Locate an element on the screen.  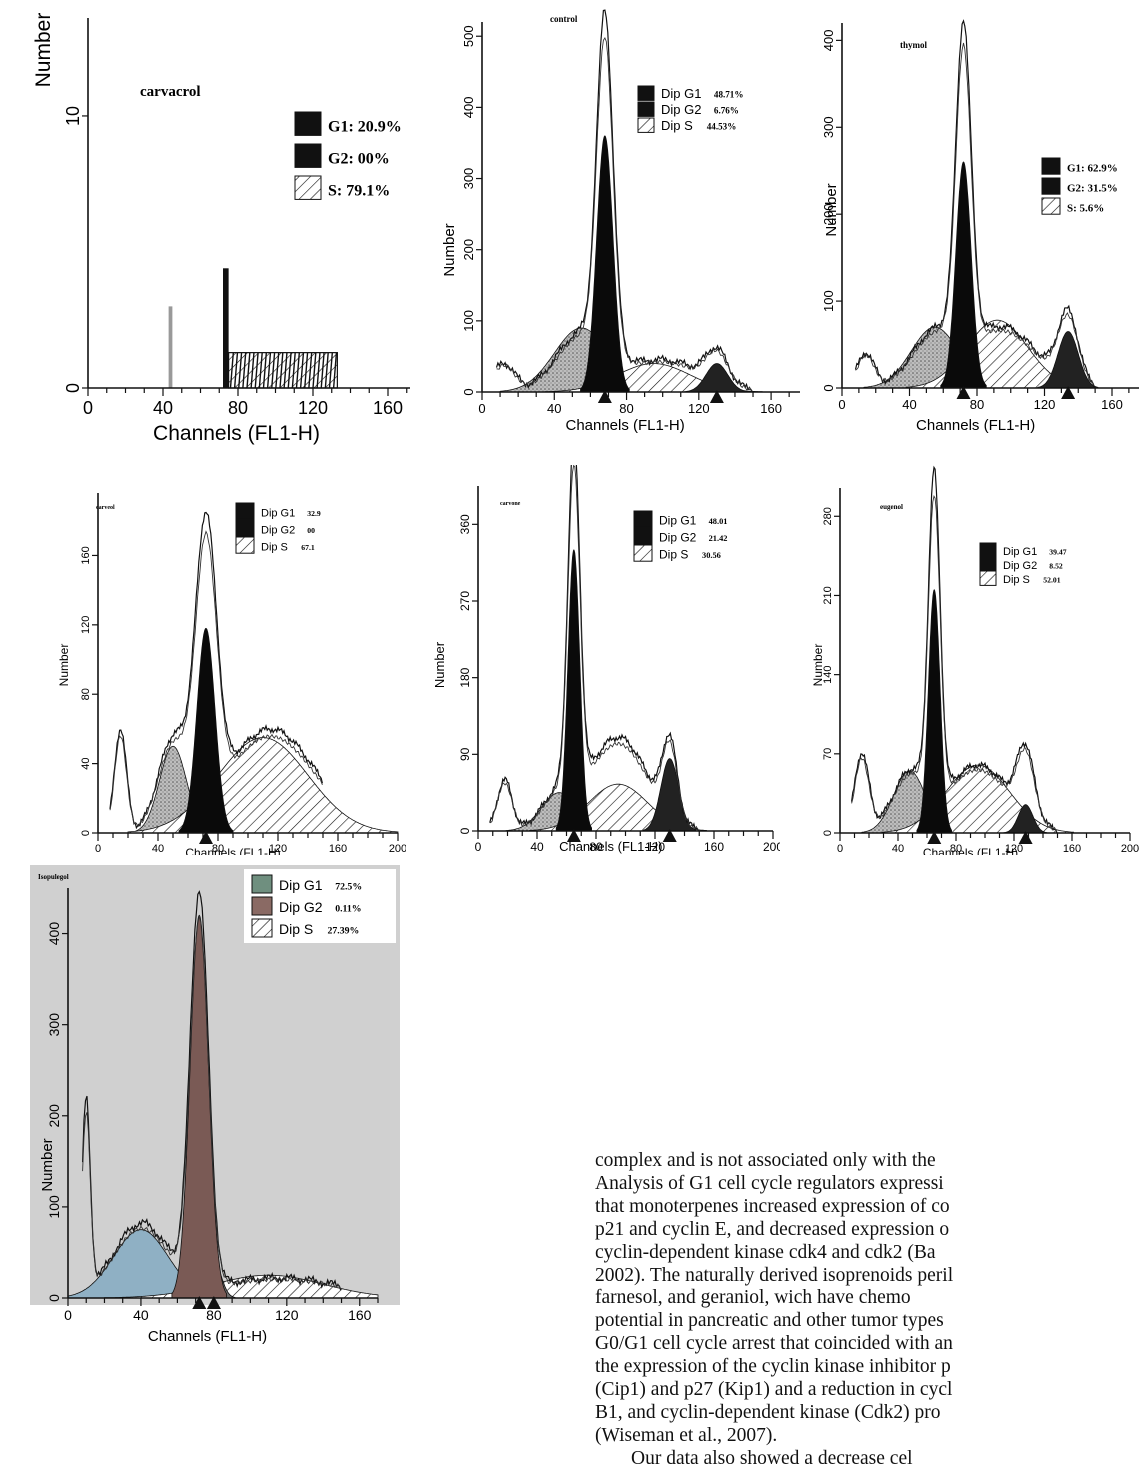
histogram-bars is located at coordinates (253, 328).